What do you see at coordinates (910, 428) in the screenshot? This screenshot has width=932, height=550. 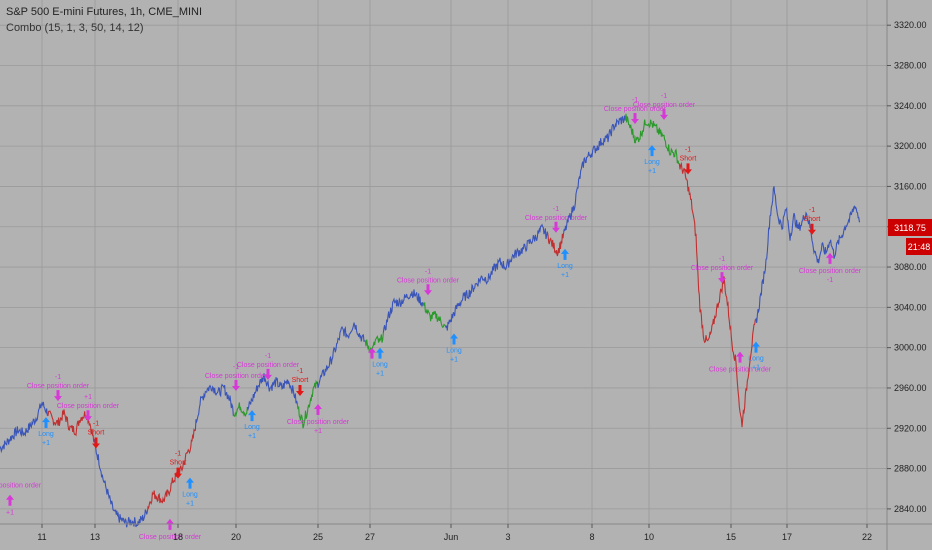 I see `y-tick-label: 2920.00` at bounding box center [910, 428].